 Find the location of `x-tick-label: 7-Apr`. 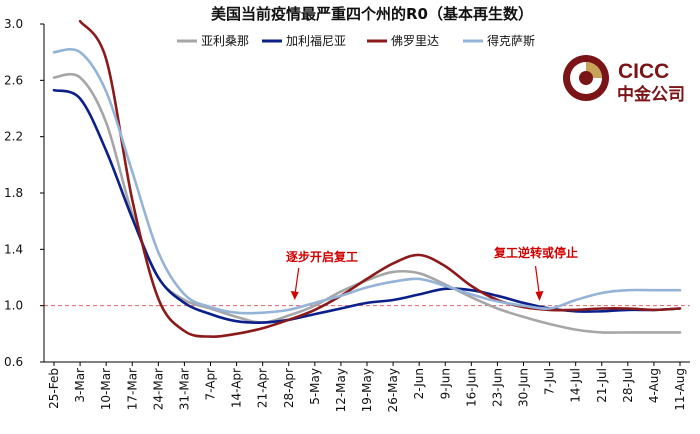

x-tick-label: 7-Apr is located at coordinates (211, 384).